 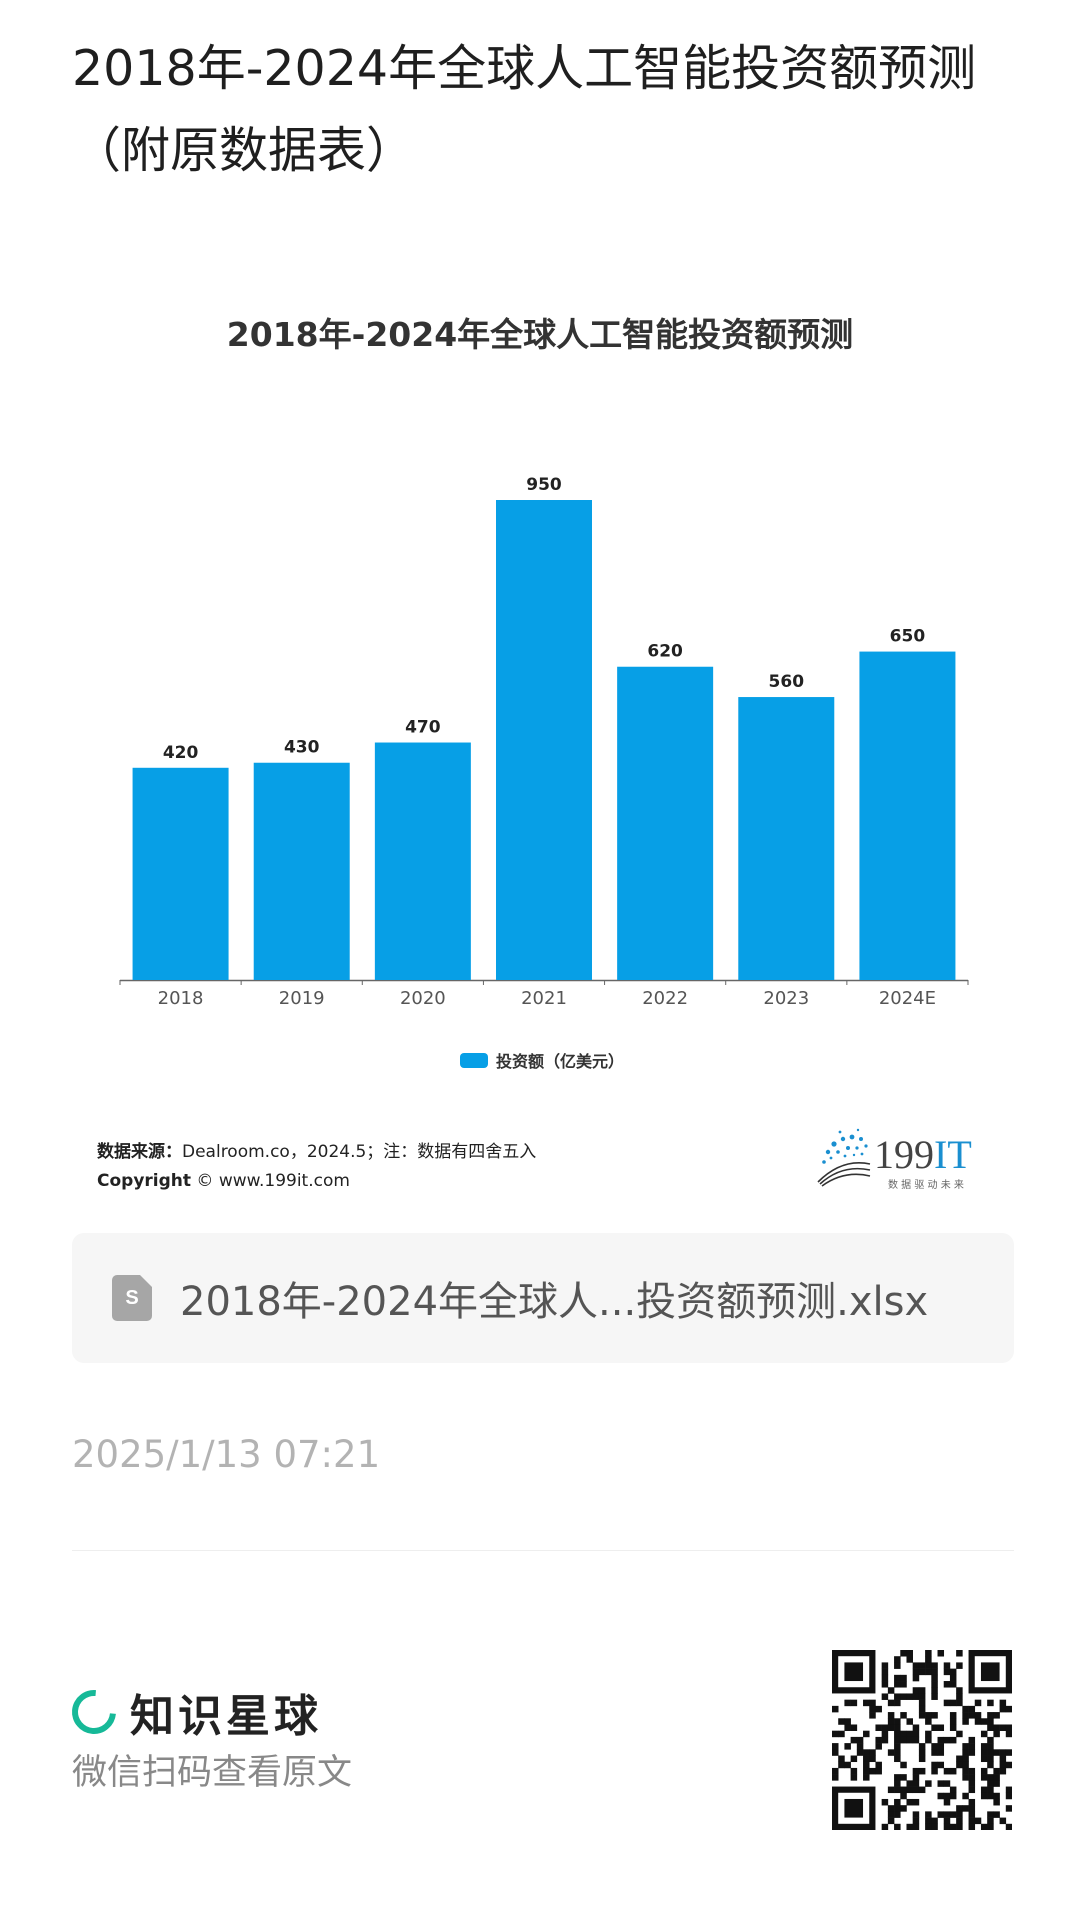 What do you see at coordinates (544, 998) in the screenshot?
I see `x-tick-label-2021: 2021` at bounding box center [544, 998].